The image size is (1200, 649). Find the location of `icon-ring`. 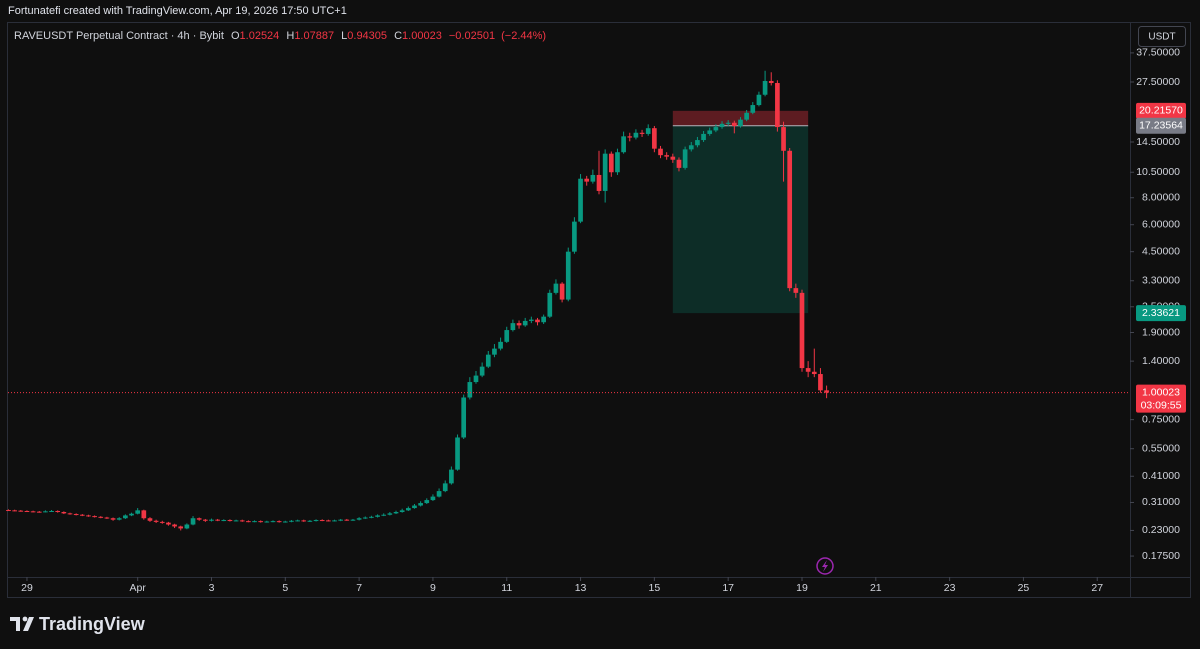

icon-ring is located at coordinates (825, 566).